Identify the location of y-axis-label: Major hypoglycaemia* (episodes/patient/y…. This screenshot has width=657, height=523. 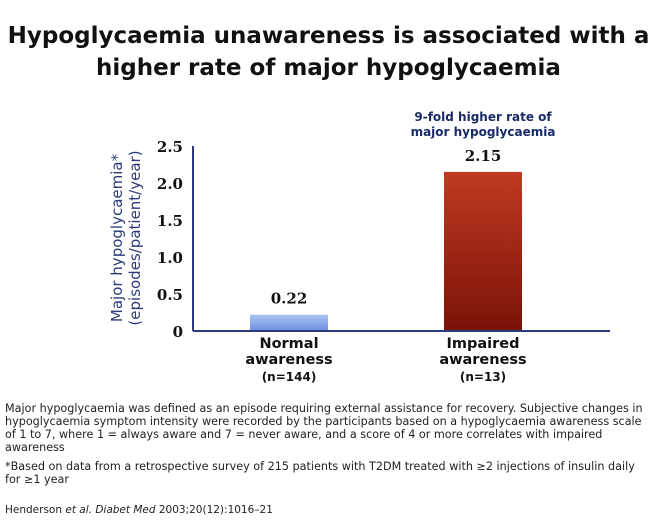
(126, 237).